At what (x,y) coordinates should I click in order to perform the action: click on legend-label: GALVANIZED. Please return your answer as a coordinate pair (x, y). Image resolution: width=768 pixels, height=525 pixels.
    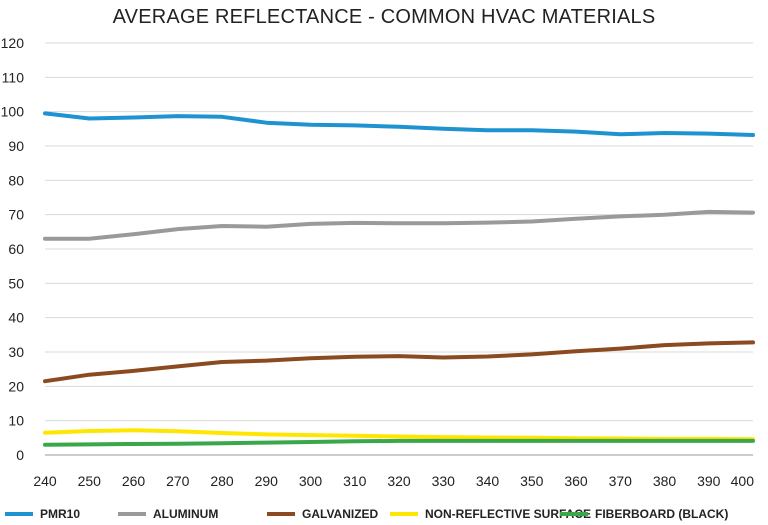
    Looking at the image, I should click on (340, 514).